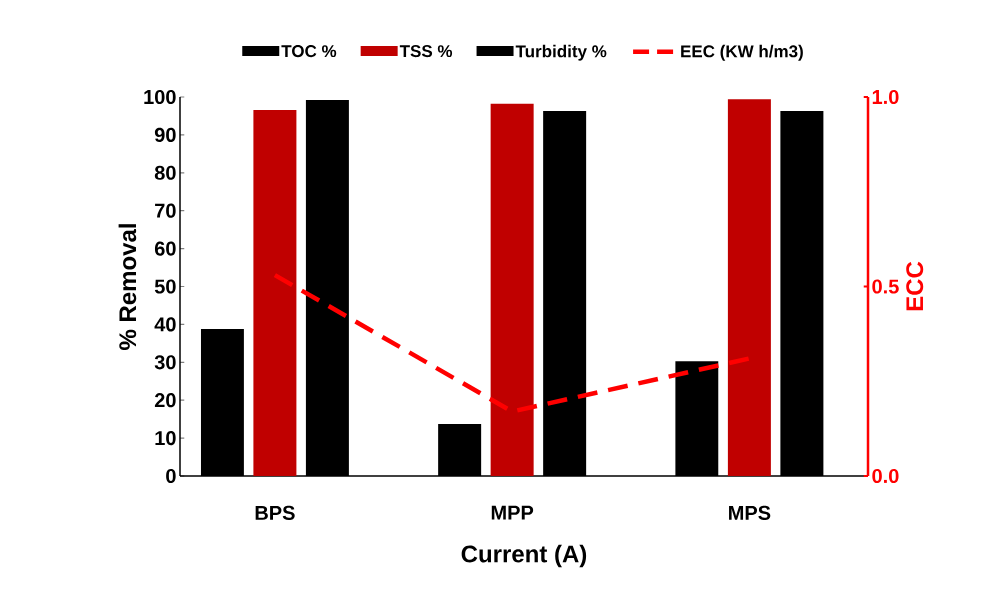  What do you see at coordinates (165, 248) in the screenshot?
I see `y-tick-label: 60` at bounding box center [165, 248].